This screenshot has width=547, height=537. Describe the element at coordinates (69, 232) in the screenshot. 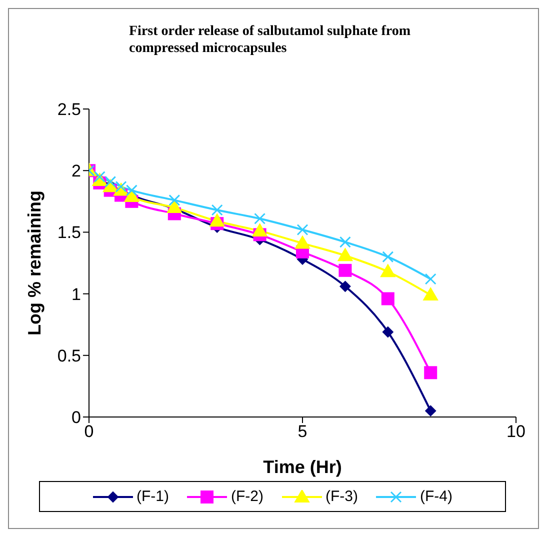

I see `y-tick-label: 1.5` at that location.